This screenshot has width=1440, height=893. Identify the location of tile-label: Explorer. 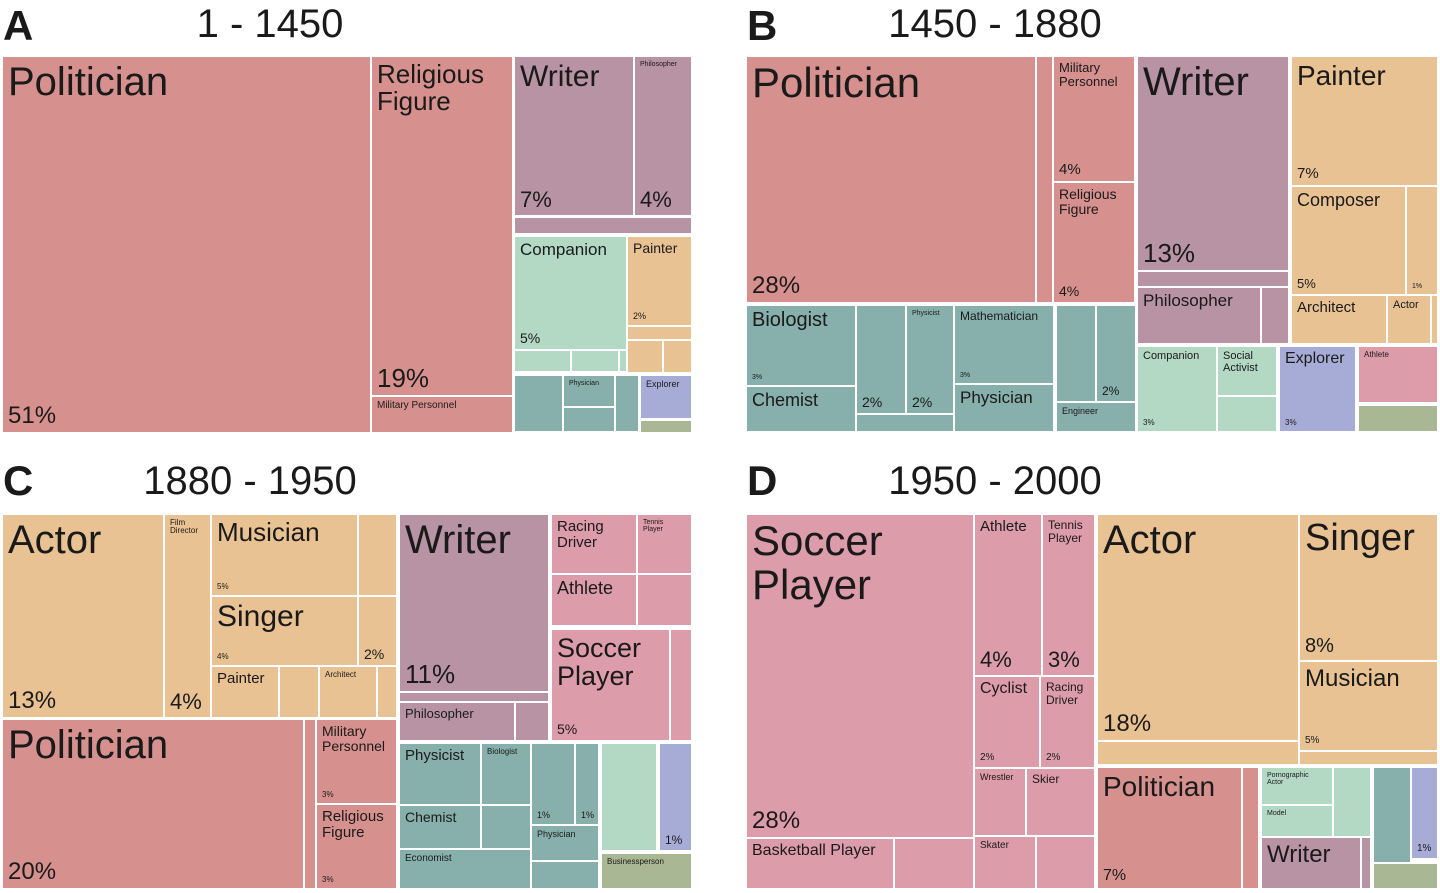
(1315, 358).